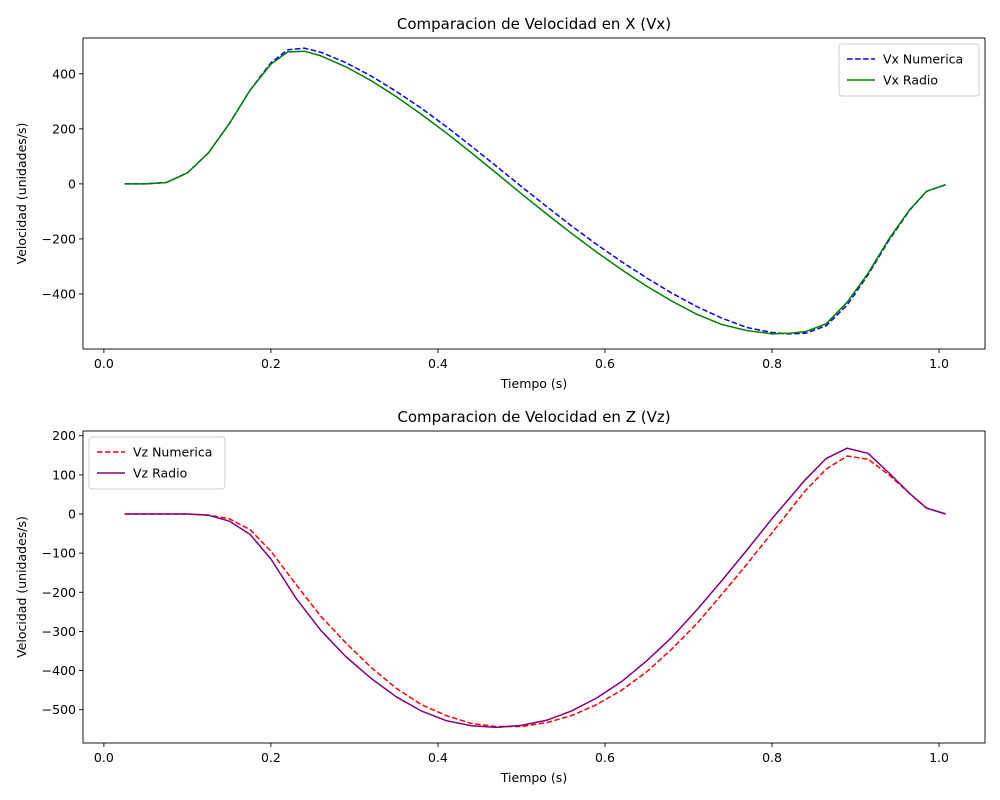 The image size is (1000, 800). I want to click on legend: Vz Numerica Vz Radio, so click(157, 463).